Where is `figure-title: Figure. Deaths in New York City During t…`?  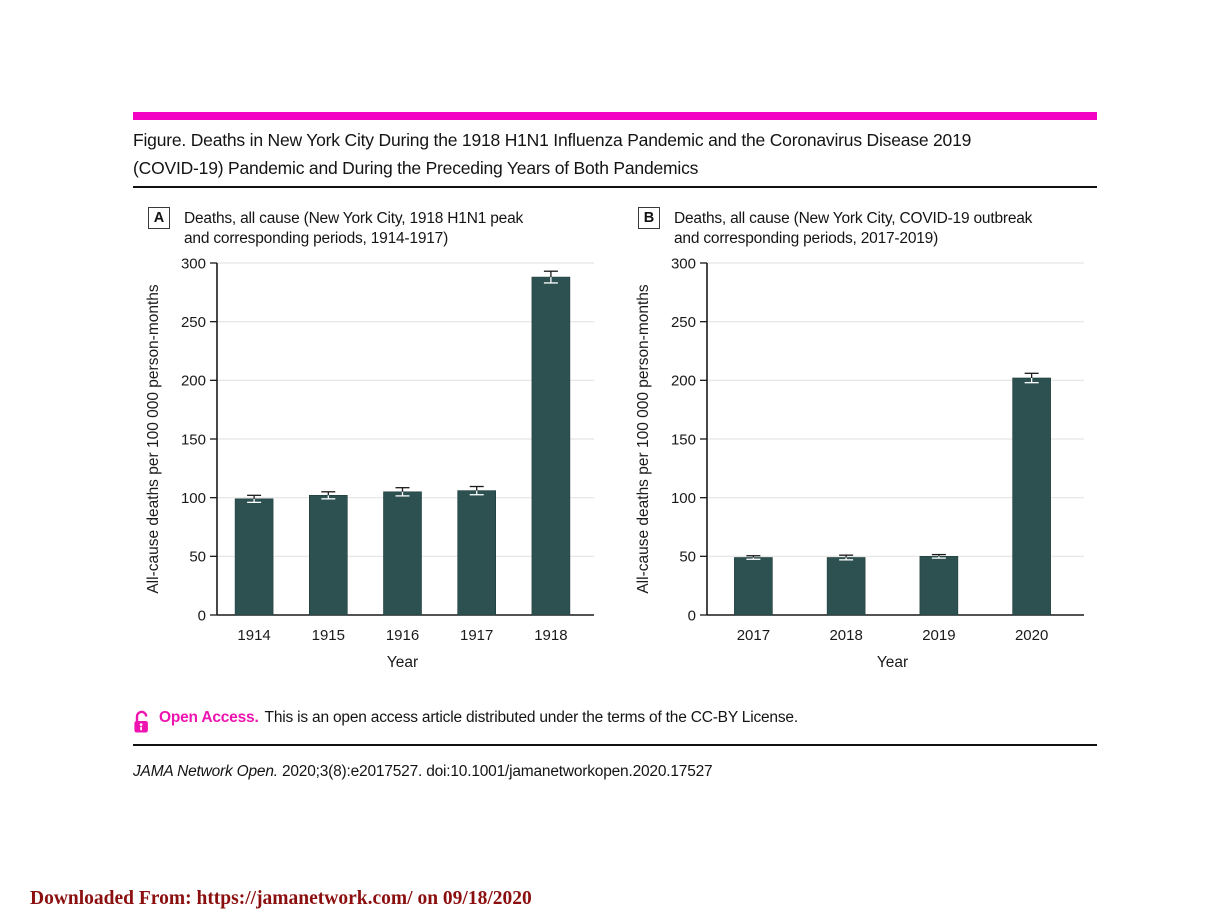 figure-title: Figure. Deaths in New York City During t… is located at coordinates (616, 154).